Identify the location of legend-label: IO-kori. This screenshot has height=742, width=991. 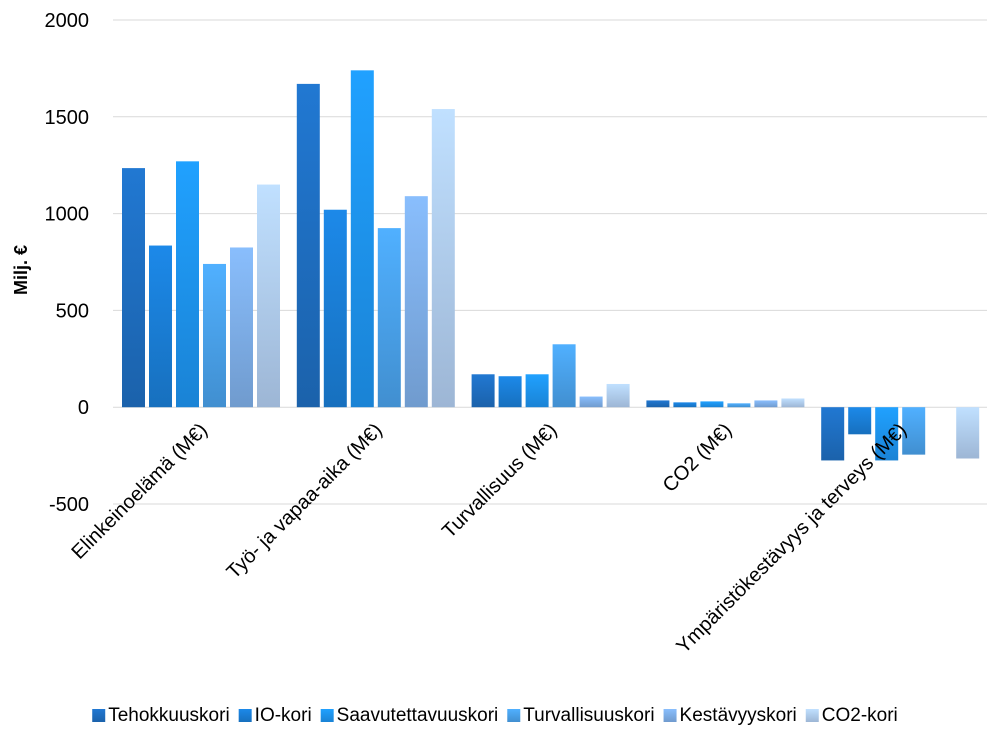
(283, 715).